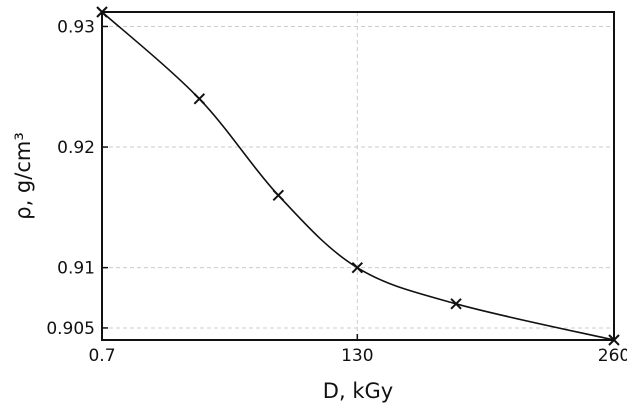 The height and width of the screenshot is (404, 627). What do you see at coordinates (23, 176) in the screenshot?
I see `y-axis-title: ρ, g/cm³` at bounding box center [23, 176].